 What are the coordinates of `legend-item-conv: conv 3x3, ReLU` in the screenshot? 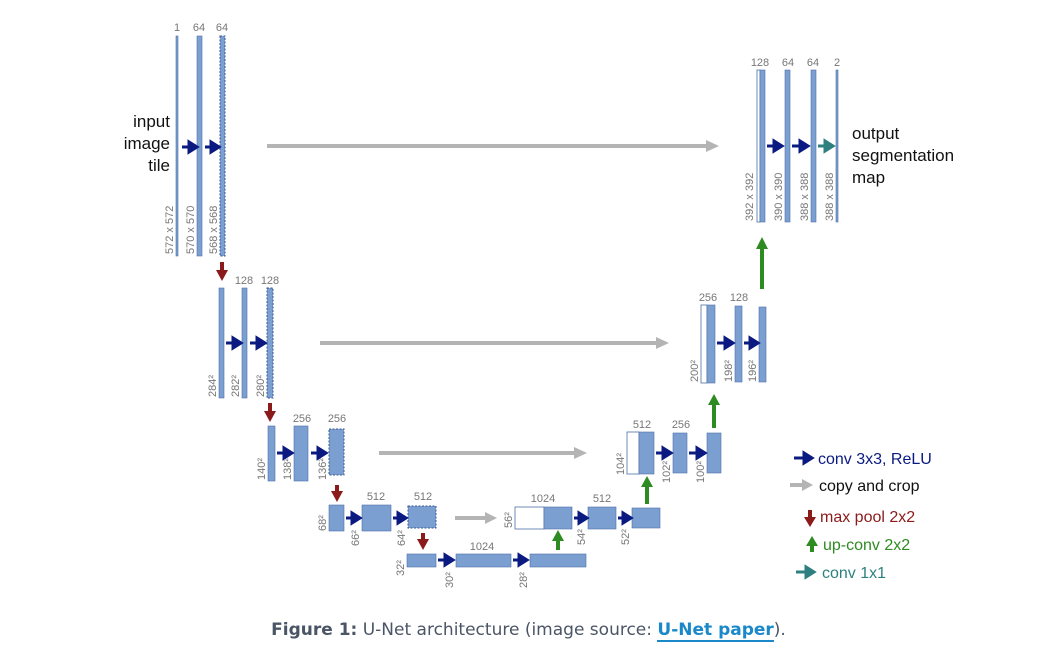 It's located at (863, 459).